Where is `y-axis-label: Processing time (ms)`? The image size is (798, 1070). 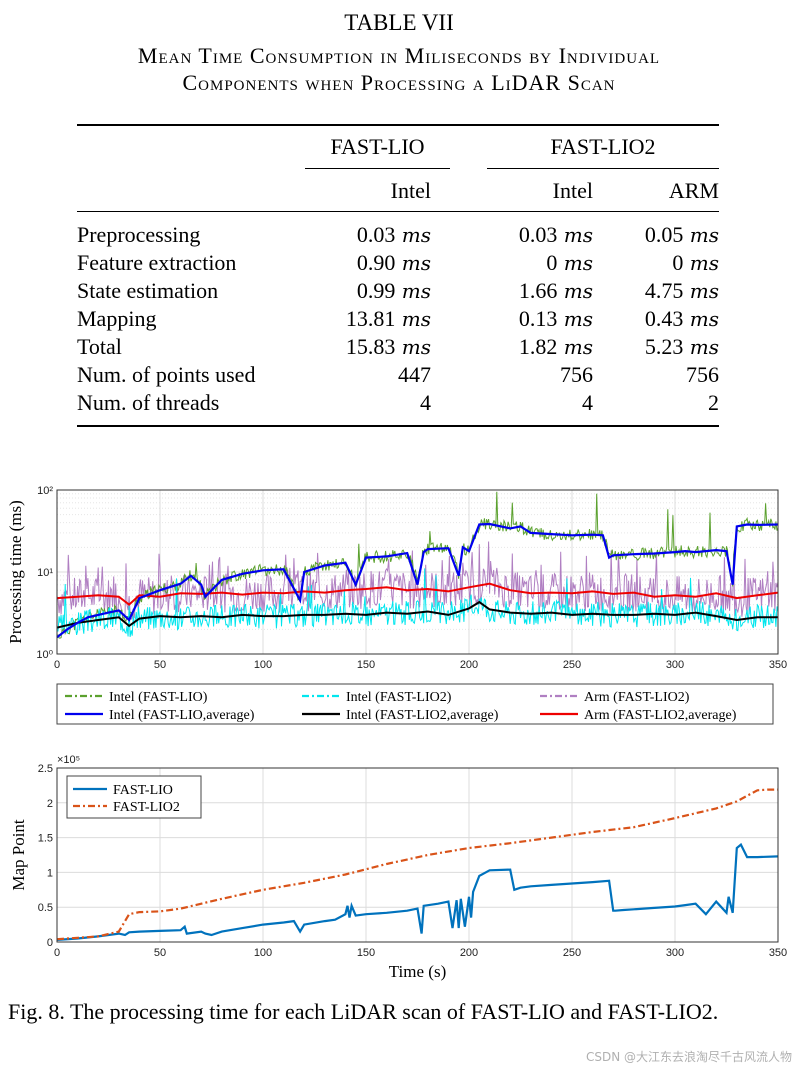
y-axis-label: Processing time (ms) is located at coordinates (15, 572).